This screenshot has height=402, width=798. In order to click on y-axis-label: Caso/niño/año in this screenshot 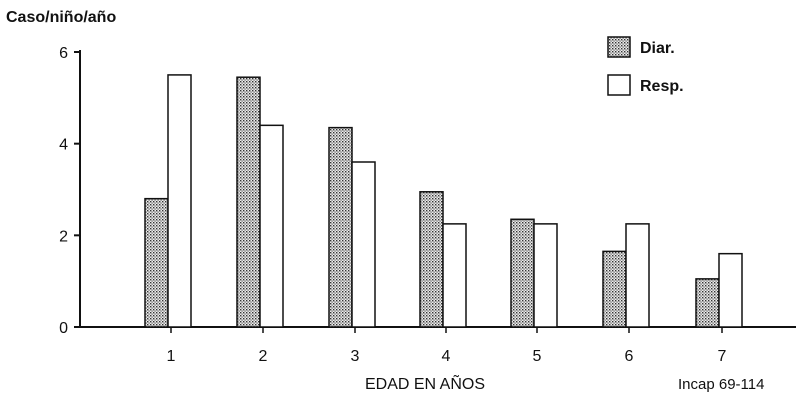, I will do `click(61, 17)`.